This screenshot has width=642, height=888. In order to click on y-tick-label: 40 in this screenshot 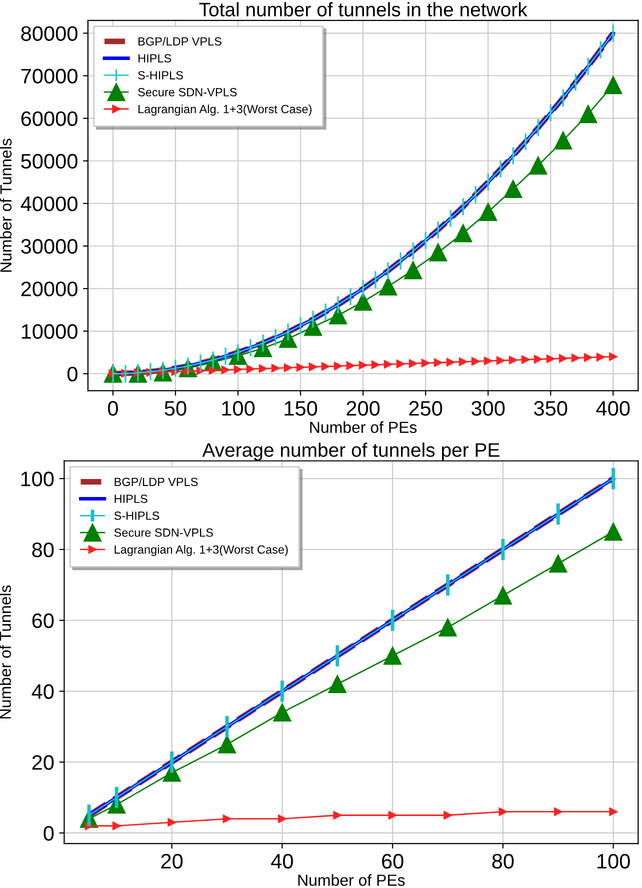, I will do `click(43, 691)`.